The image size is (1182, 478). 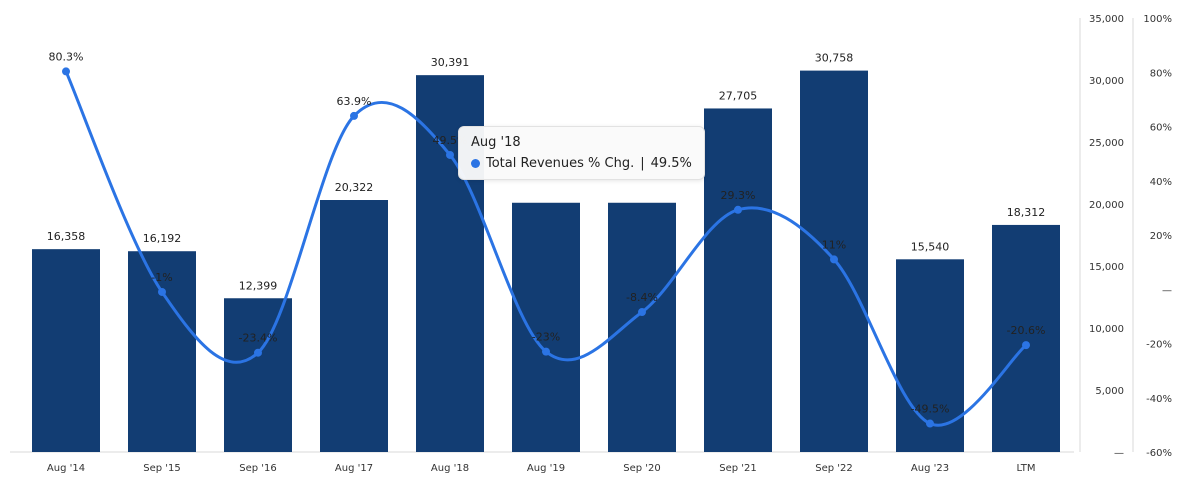 I want to click on y-right-tick-label: 60%, so click(x=1161, y=128).